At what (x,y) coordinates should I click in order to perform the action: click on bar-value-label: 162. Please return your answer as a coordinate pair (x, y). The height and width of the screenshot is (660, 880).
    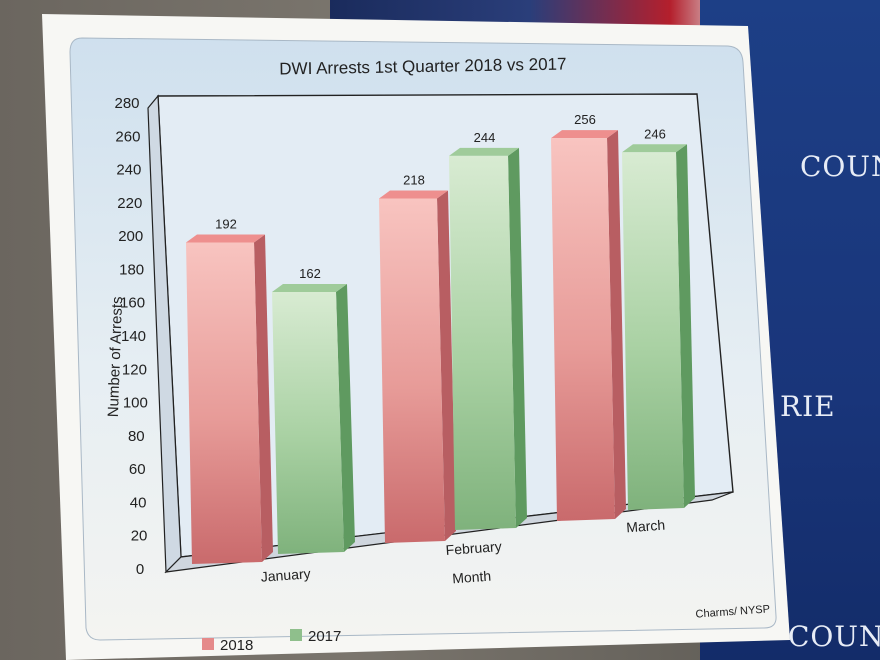
    Looking at the image, I should click on (310, 273).